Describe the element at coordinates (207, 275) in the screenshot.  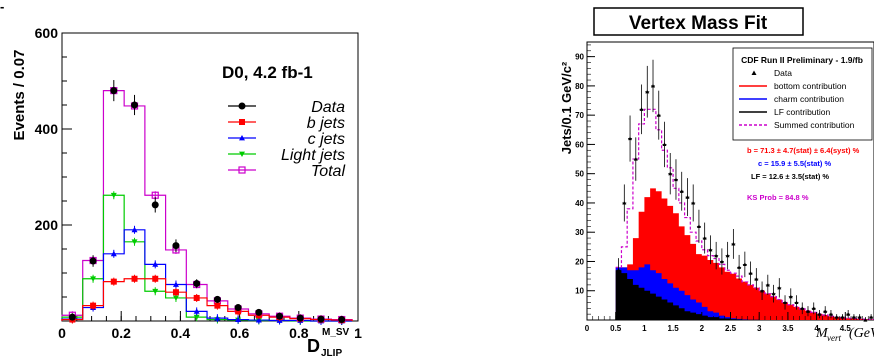
I see `histogram-outline-c-jets` at that location.